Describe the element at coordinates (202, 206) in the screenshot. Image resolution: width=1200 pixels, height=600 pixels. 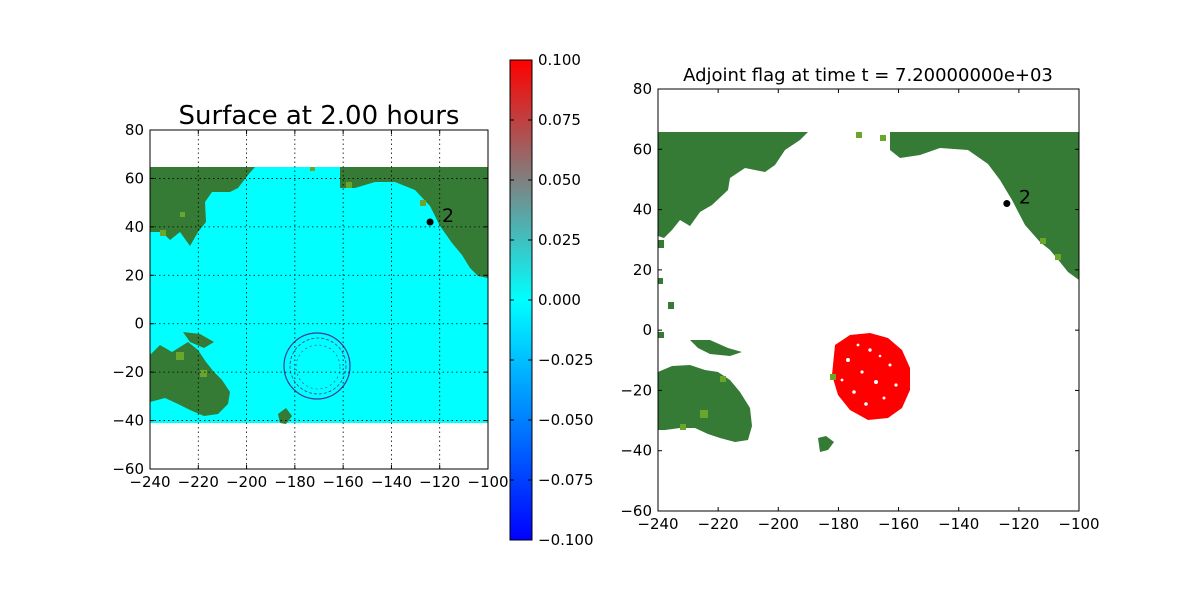
I see `asia-land-left` at that location.